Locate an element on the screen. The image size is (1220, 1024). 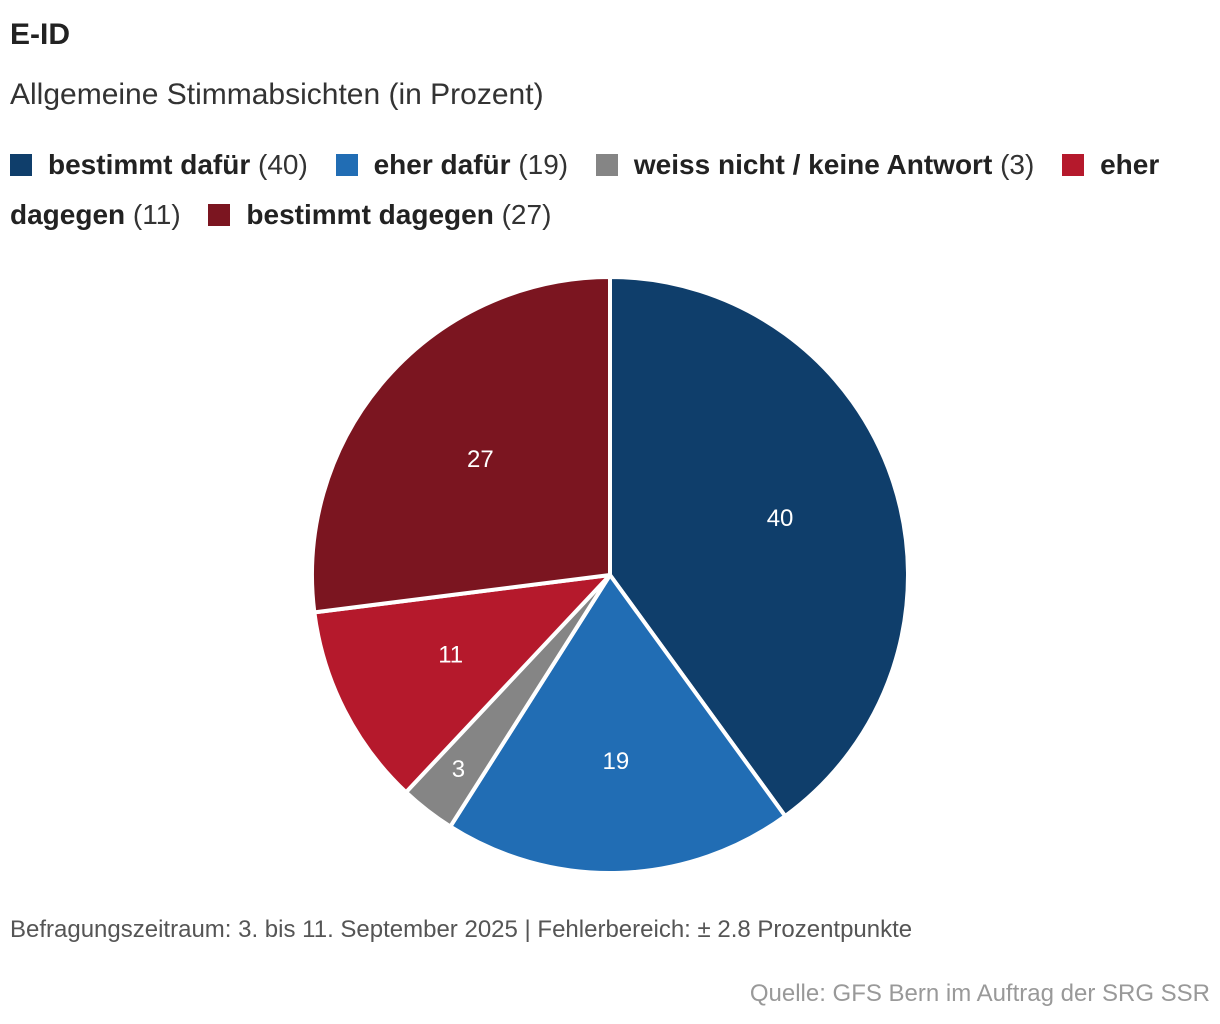
legend-item-bestimmt-dafuer: bestimmt dafür (40) is located at coordinates (173, 164).